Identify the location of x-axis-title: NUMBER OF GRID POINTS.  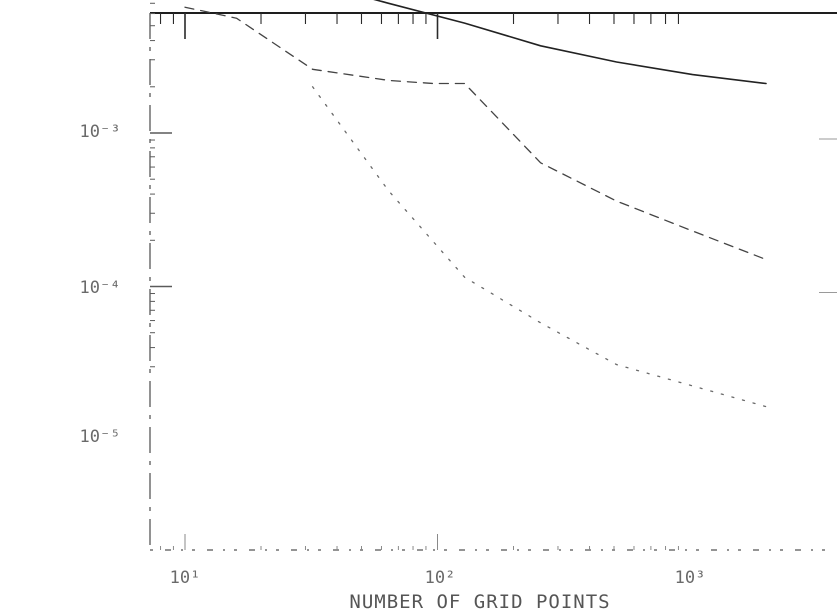
(479, 602).